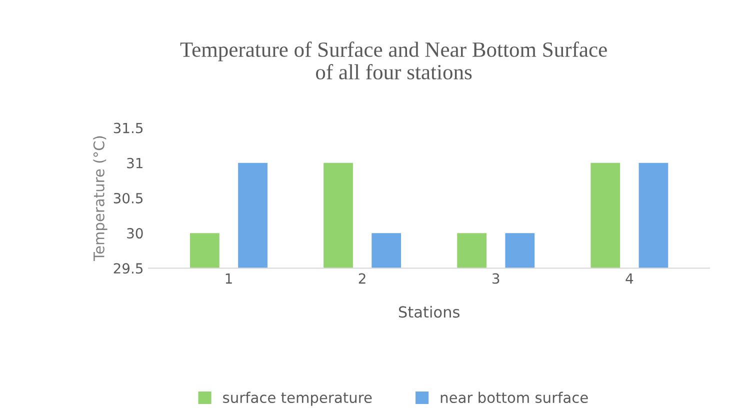  What do you see at coordinates (514, 398) in the screenshot?
I see `legend-label: near bottom surface` at bounding box center [514, 398].